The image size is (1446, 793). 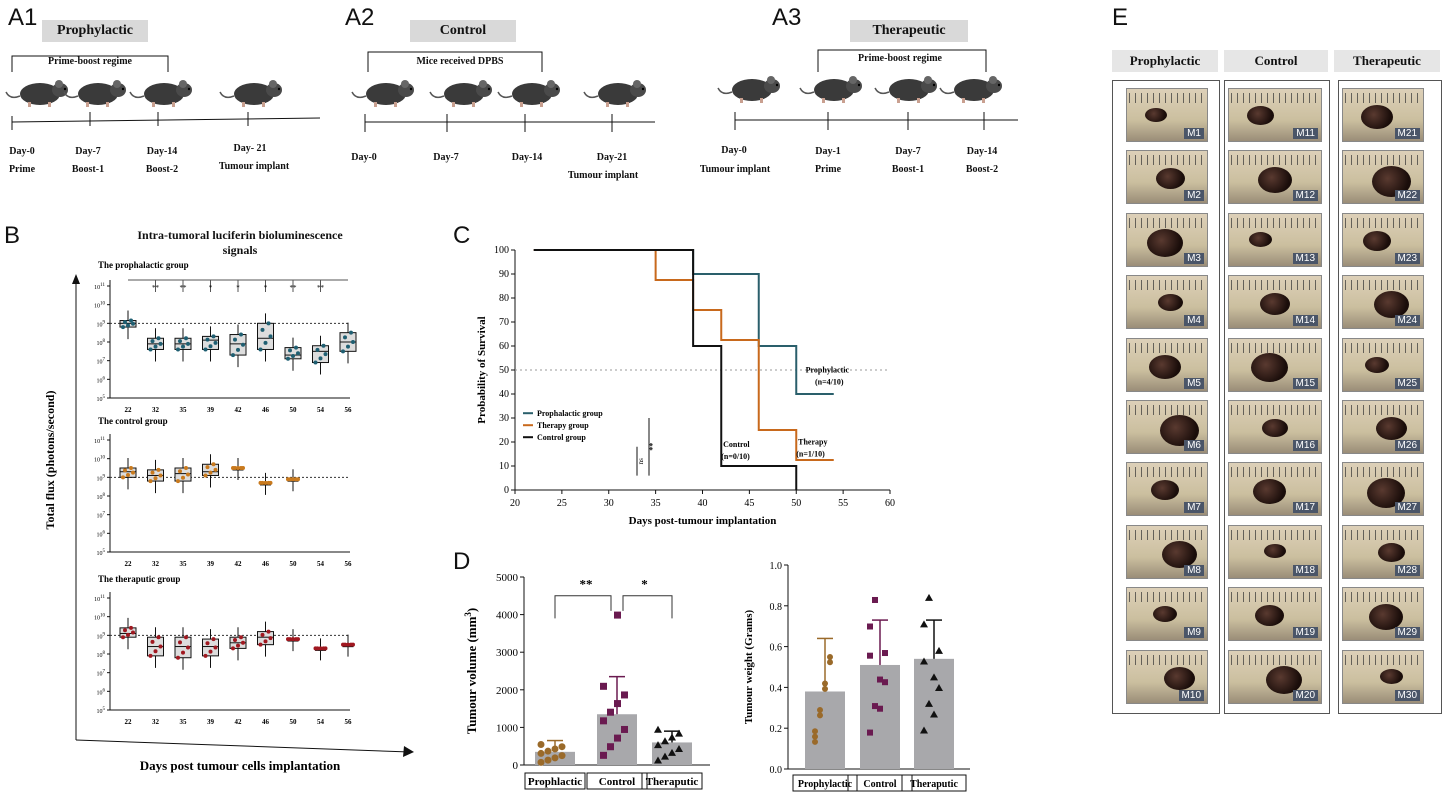 I want to click on c-legend-0: Prophalactic group, so click(x=570, y=413).